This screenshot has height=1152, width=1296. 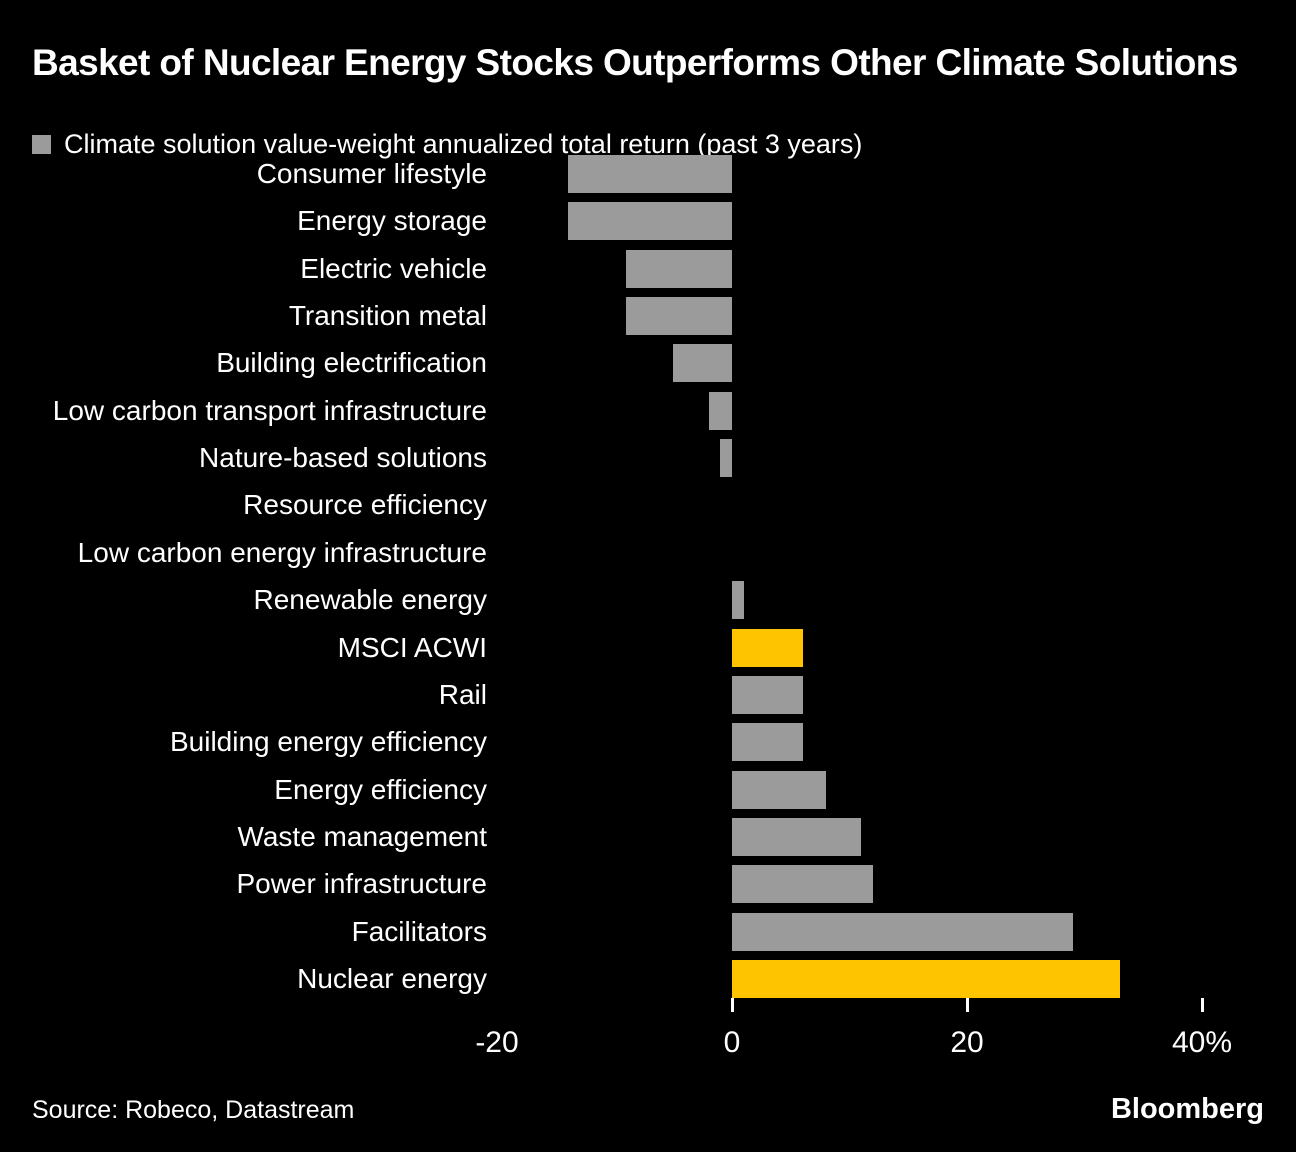 What do you see at coordinates (1202, 1042) in the screenshot?
I see `axis-tick-label-40: 40%` at bounding box center [1202, 1042].